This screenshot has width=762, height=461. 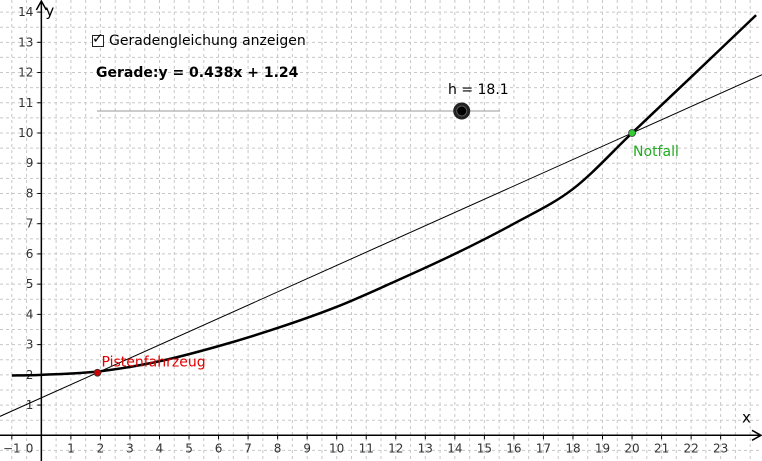 What do you see at coordinates (160, 448) in the screenshot?
I see `x-tick-label: 4` at bounding box center [160, 448].